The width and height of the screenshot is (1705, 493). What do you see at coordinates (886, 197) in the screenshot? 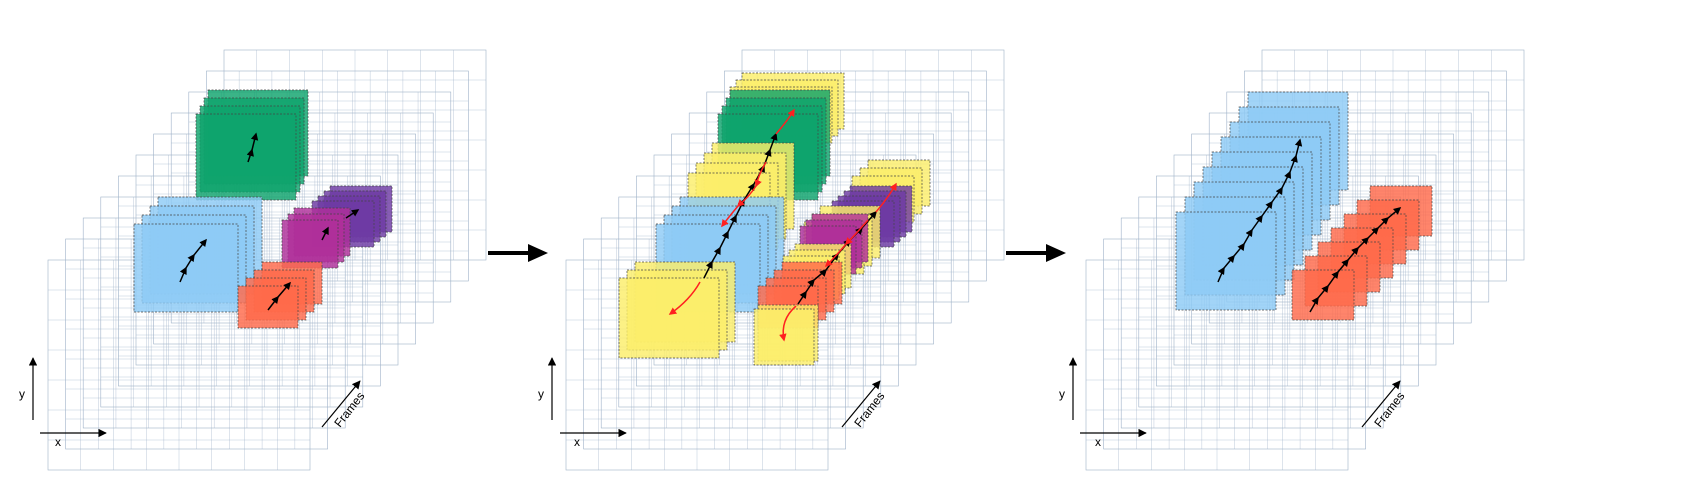
I see `predicted-track-right-upper-arrow` at bounding box center [886, 197].